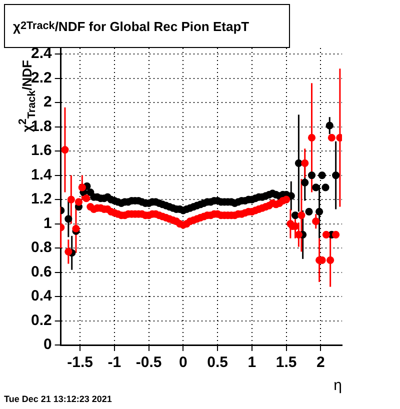  What do you see at coordinates (41, 271) in the screenshot?
I see `y-tick-label: 0.6` at bounding box center [41, 271].